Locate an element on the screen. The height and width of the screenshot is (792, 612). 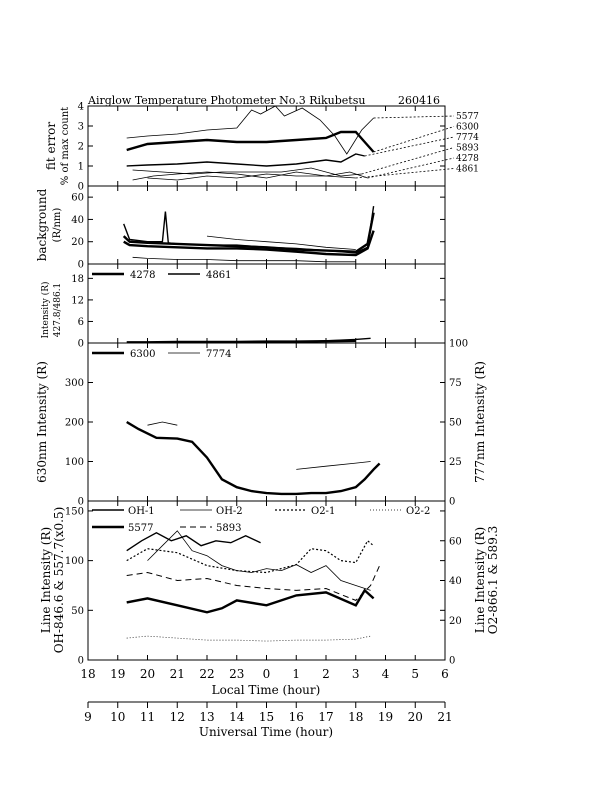
legend-label-5577: 5577 is located at coordinates (467, 117).